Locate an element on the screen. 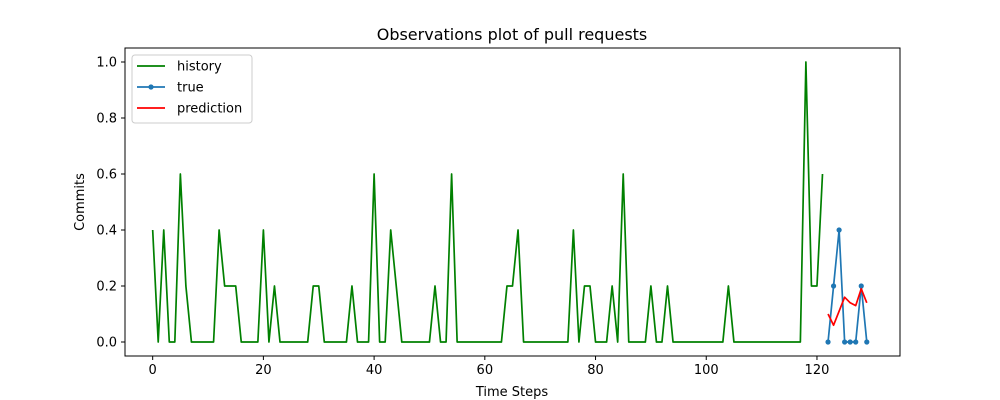  x-tick-label: 20 is located at coordinates (263, 370).